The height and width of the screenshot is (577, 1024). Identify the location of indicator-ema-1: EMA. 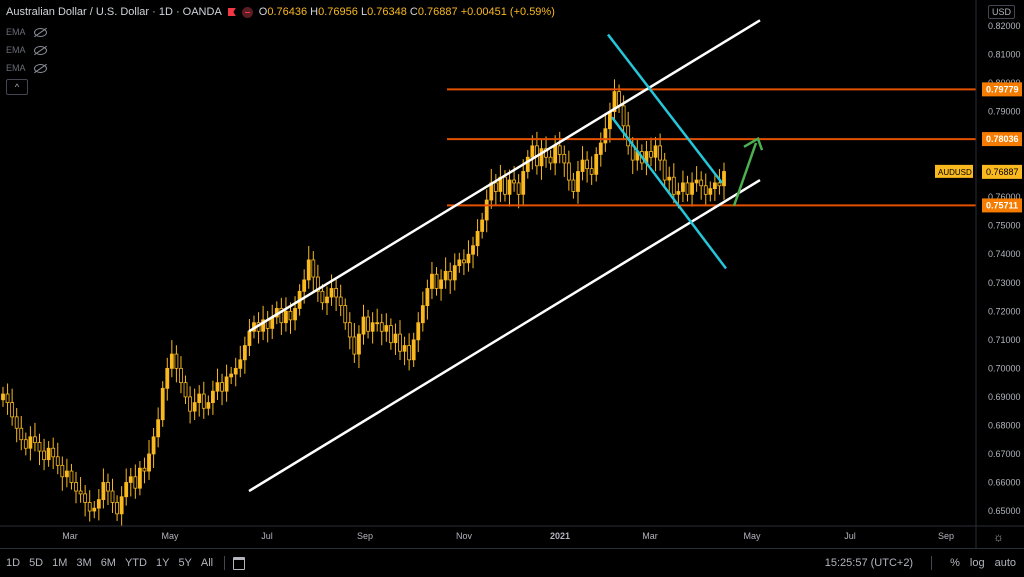
(26, 32).